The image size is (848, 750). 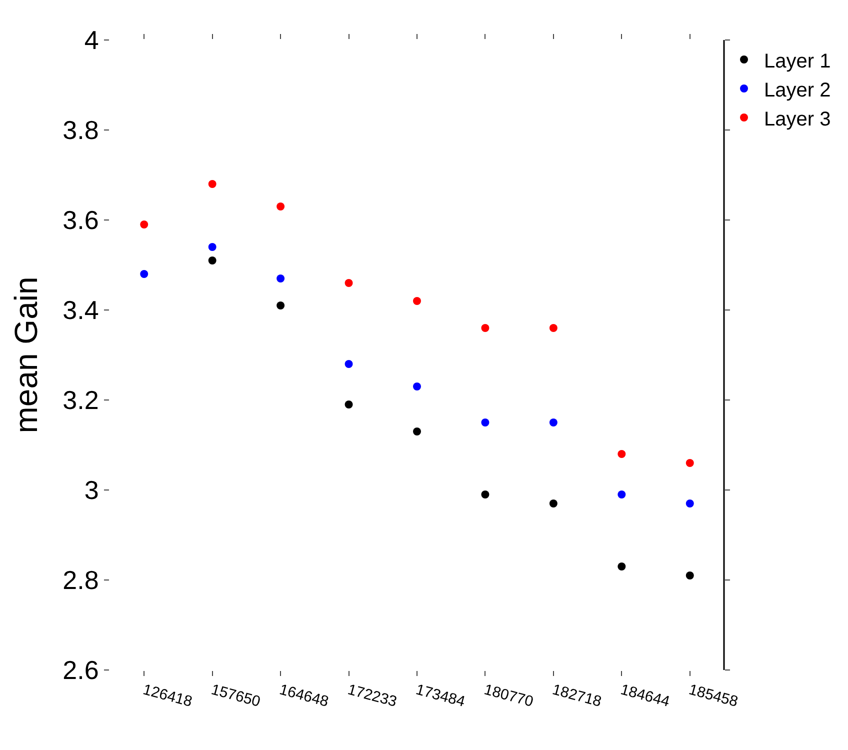 I want to click on legend-label: Layer 3, so click(x=797, y=119).